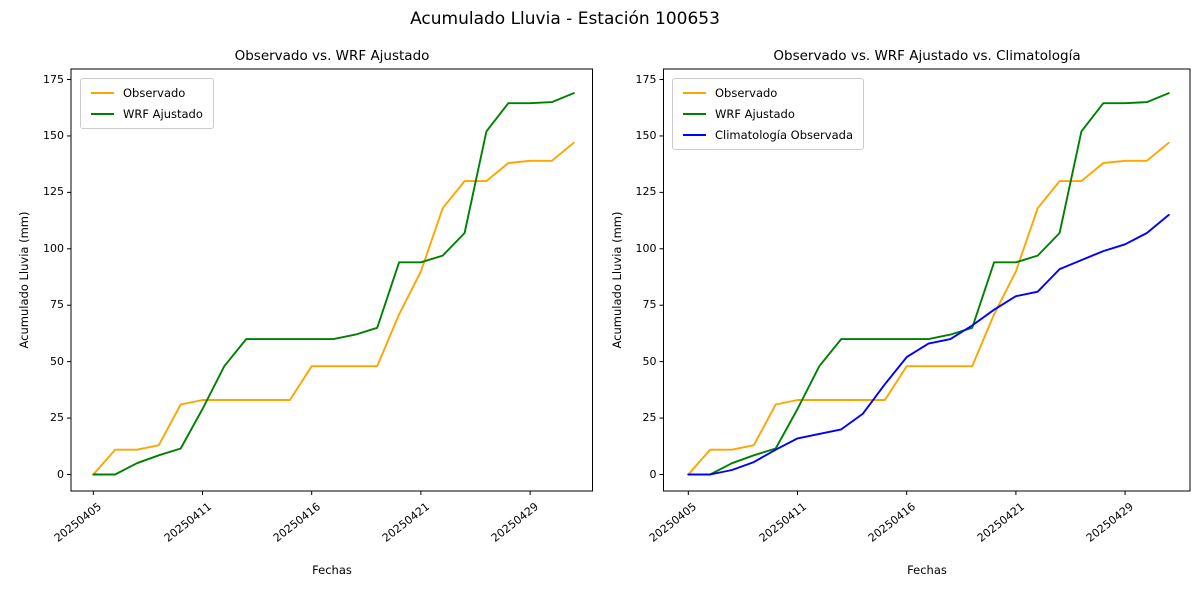 The image size is (1200, 600). Describe the element at coordinates (147, 103) in the screenshot. I see `left-legend: Observado WRF Ajustado` at that location.